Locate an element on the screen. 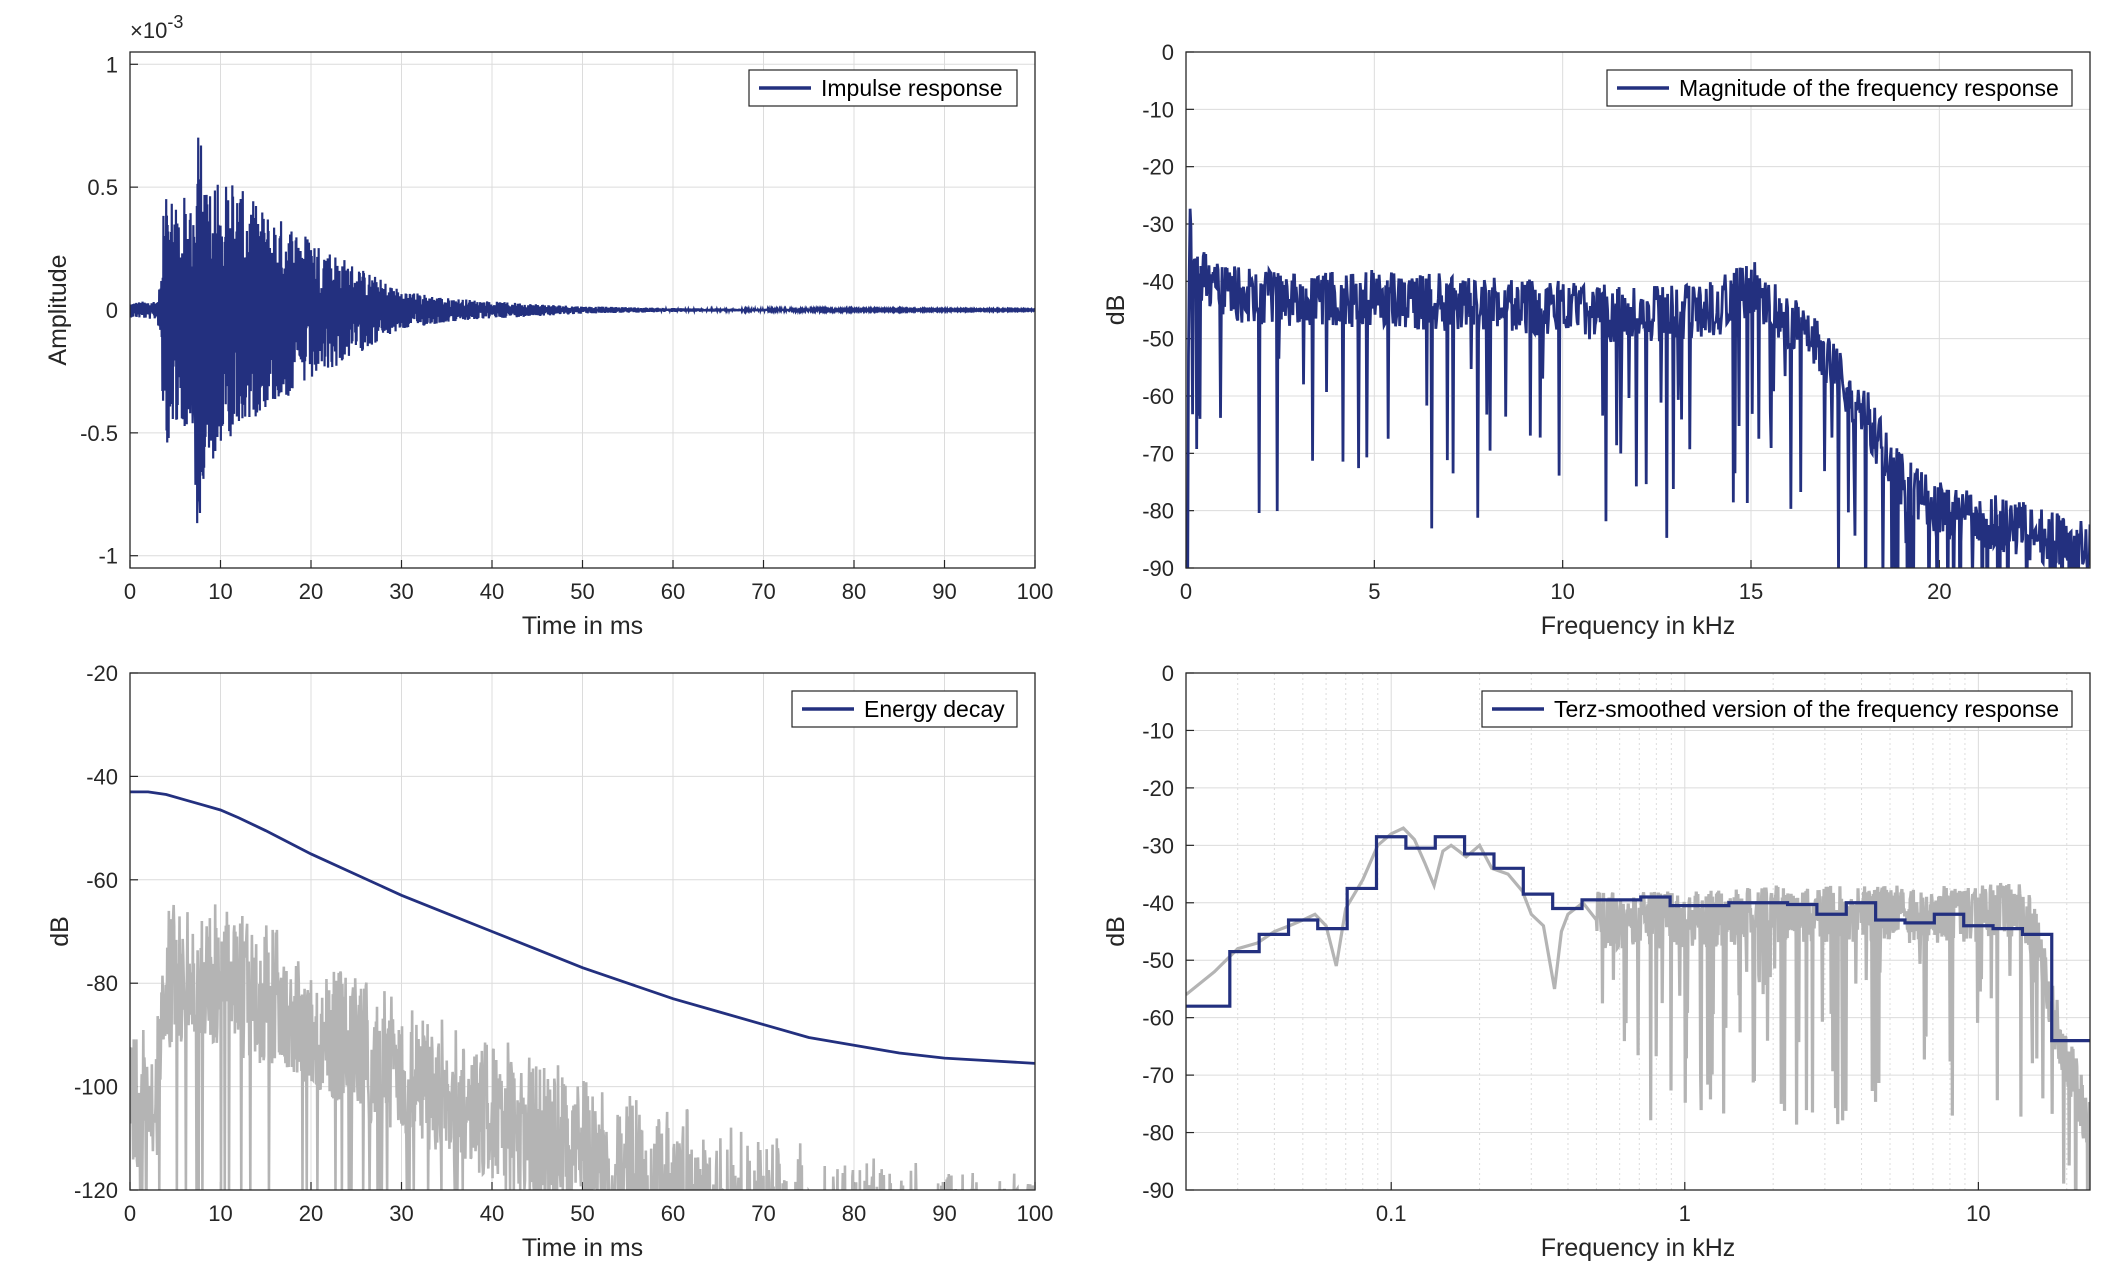 The height and width of the screenshot is (1276, 2126). y-tick-label: -120 is located at coordinates (96, 1190).